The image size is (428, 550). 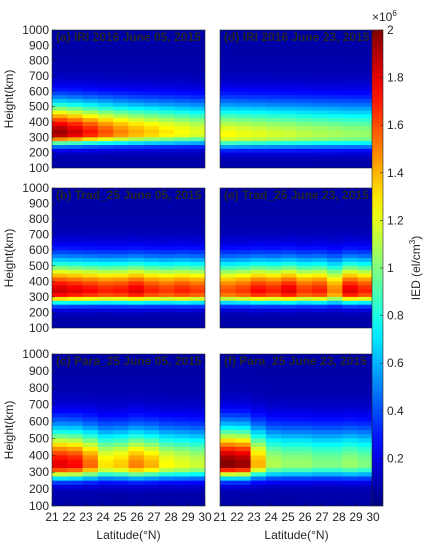 What do you see at coordinates (128, 37) in the screenshot?
I see `panel-title: (a) IRI 2016 June 05, 2015` at bounding box center [128, 37].